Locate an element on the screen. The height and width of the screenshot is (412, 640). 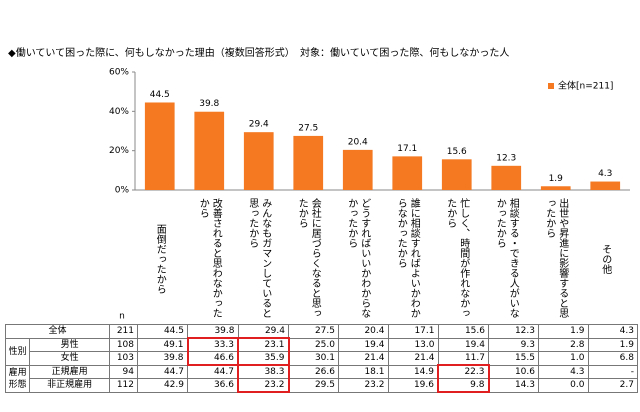
value-label: 44.5 is located at coordinates (160, 95).